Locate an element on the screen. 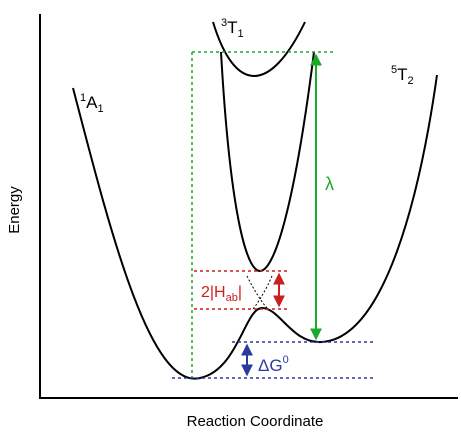  coupling-label: 2|Hab| is located at coordinates (221, 294).